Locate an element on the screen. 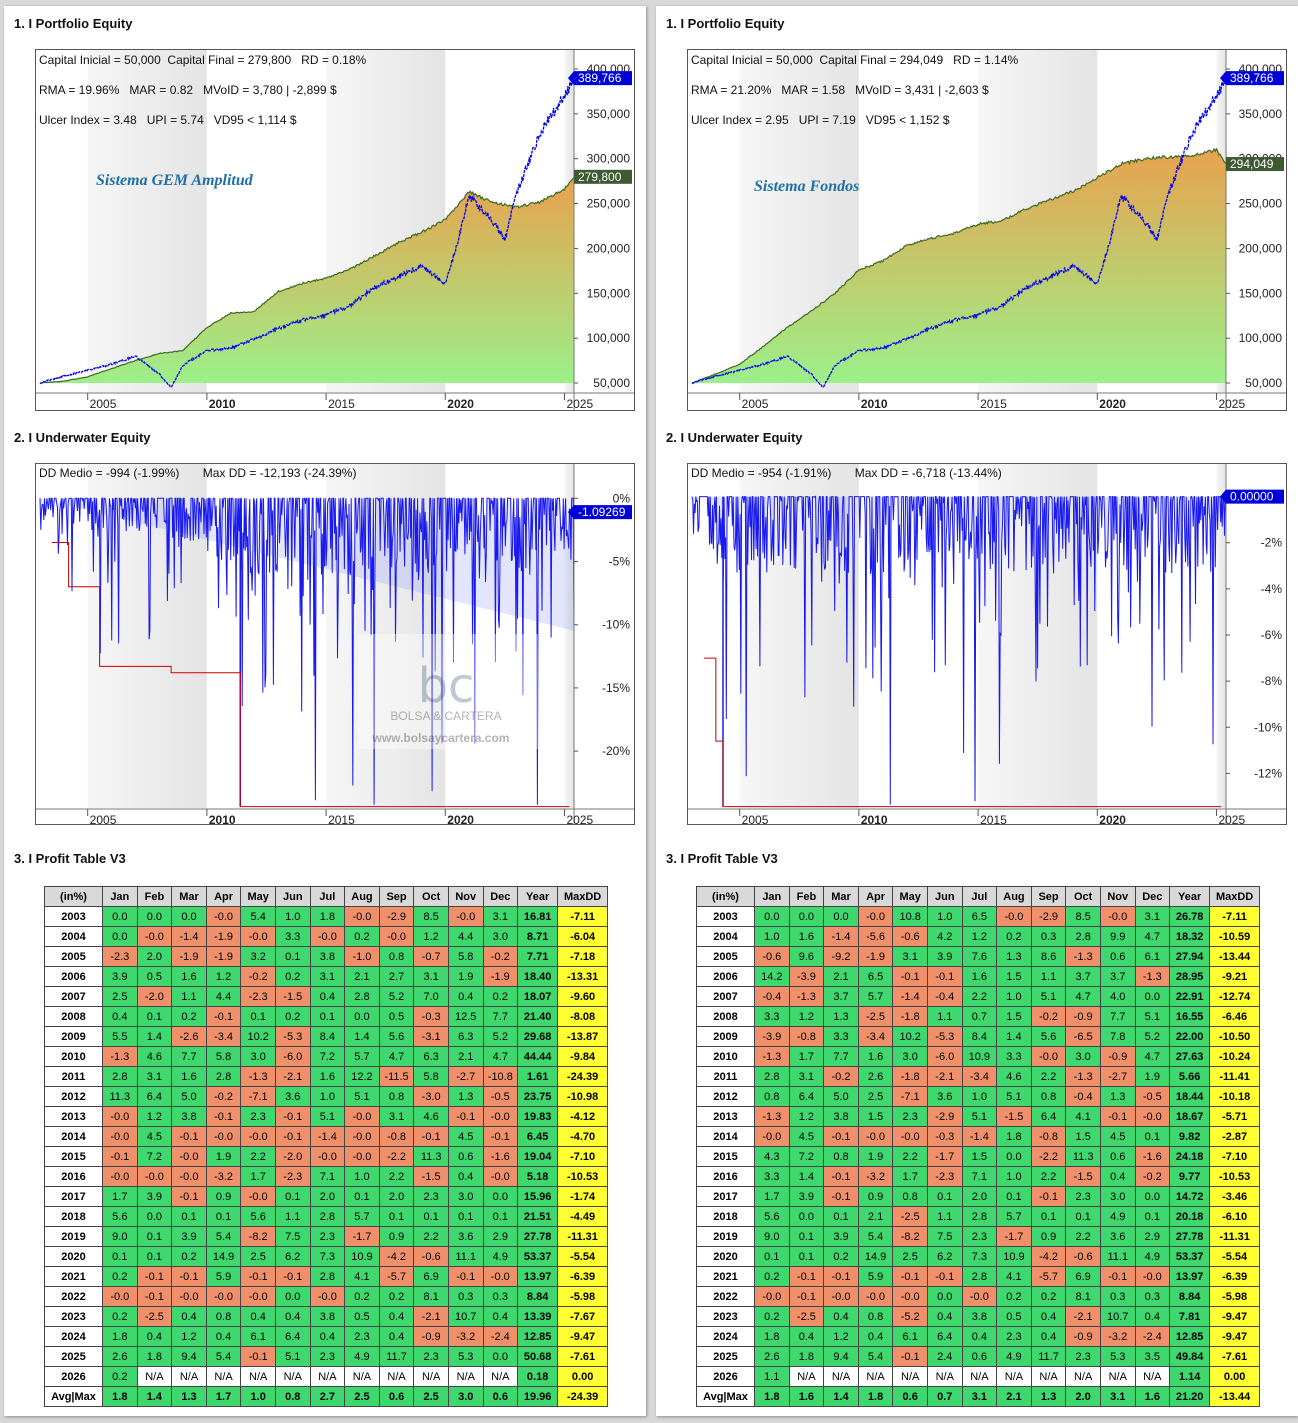 The height and width of the screenshot is (1423, 1298). table-cell: 7.81 is located at coordinates (1190, 1316).